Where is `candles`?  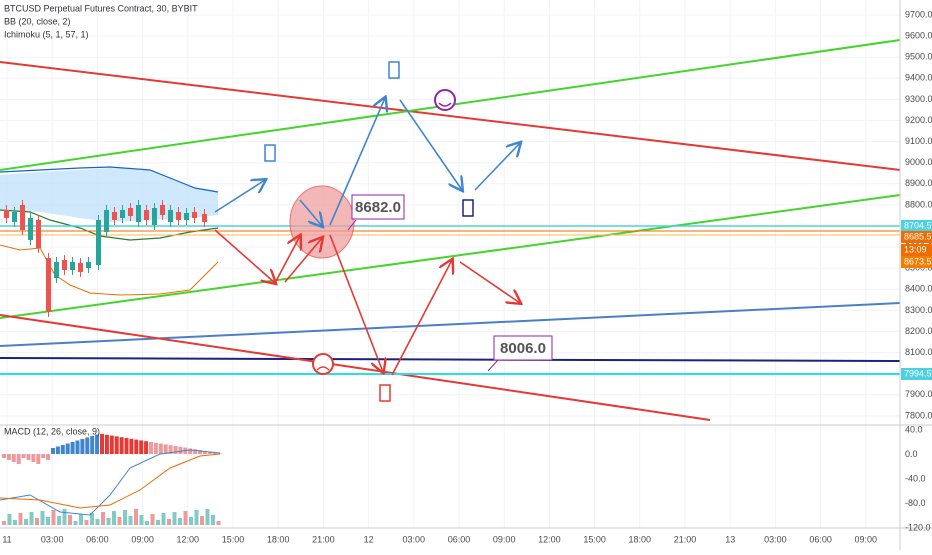
candles is located at coordinates (105, 258).